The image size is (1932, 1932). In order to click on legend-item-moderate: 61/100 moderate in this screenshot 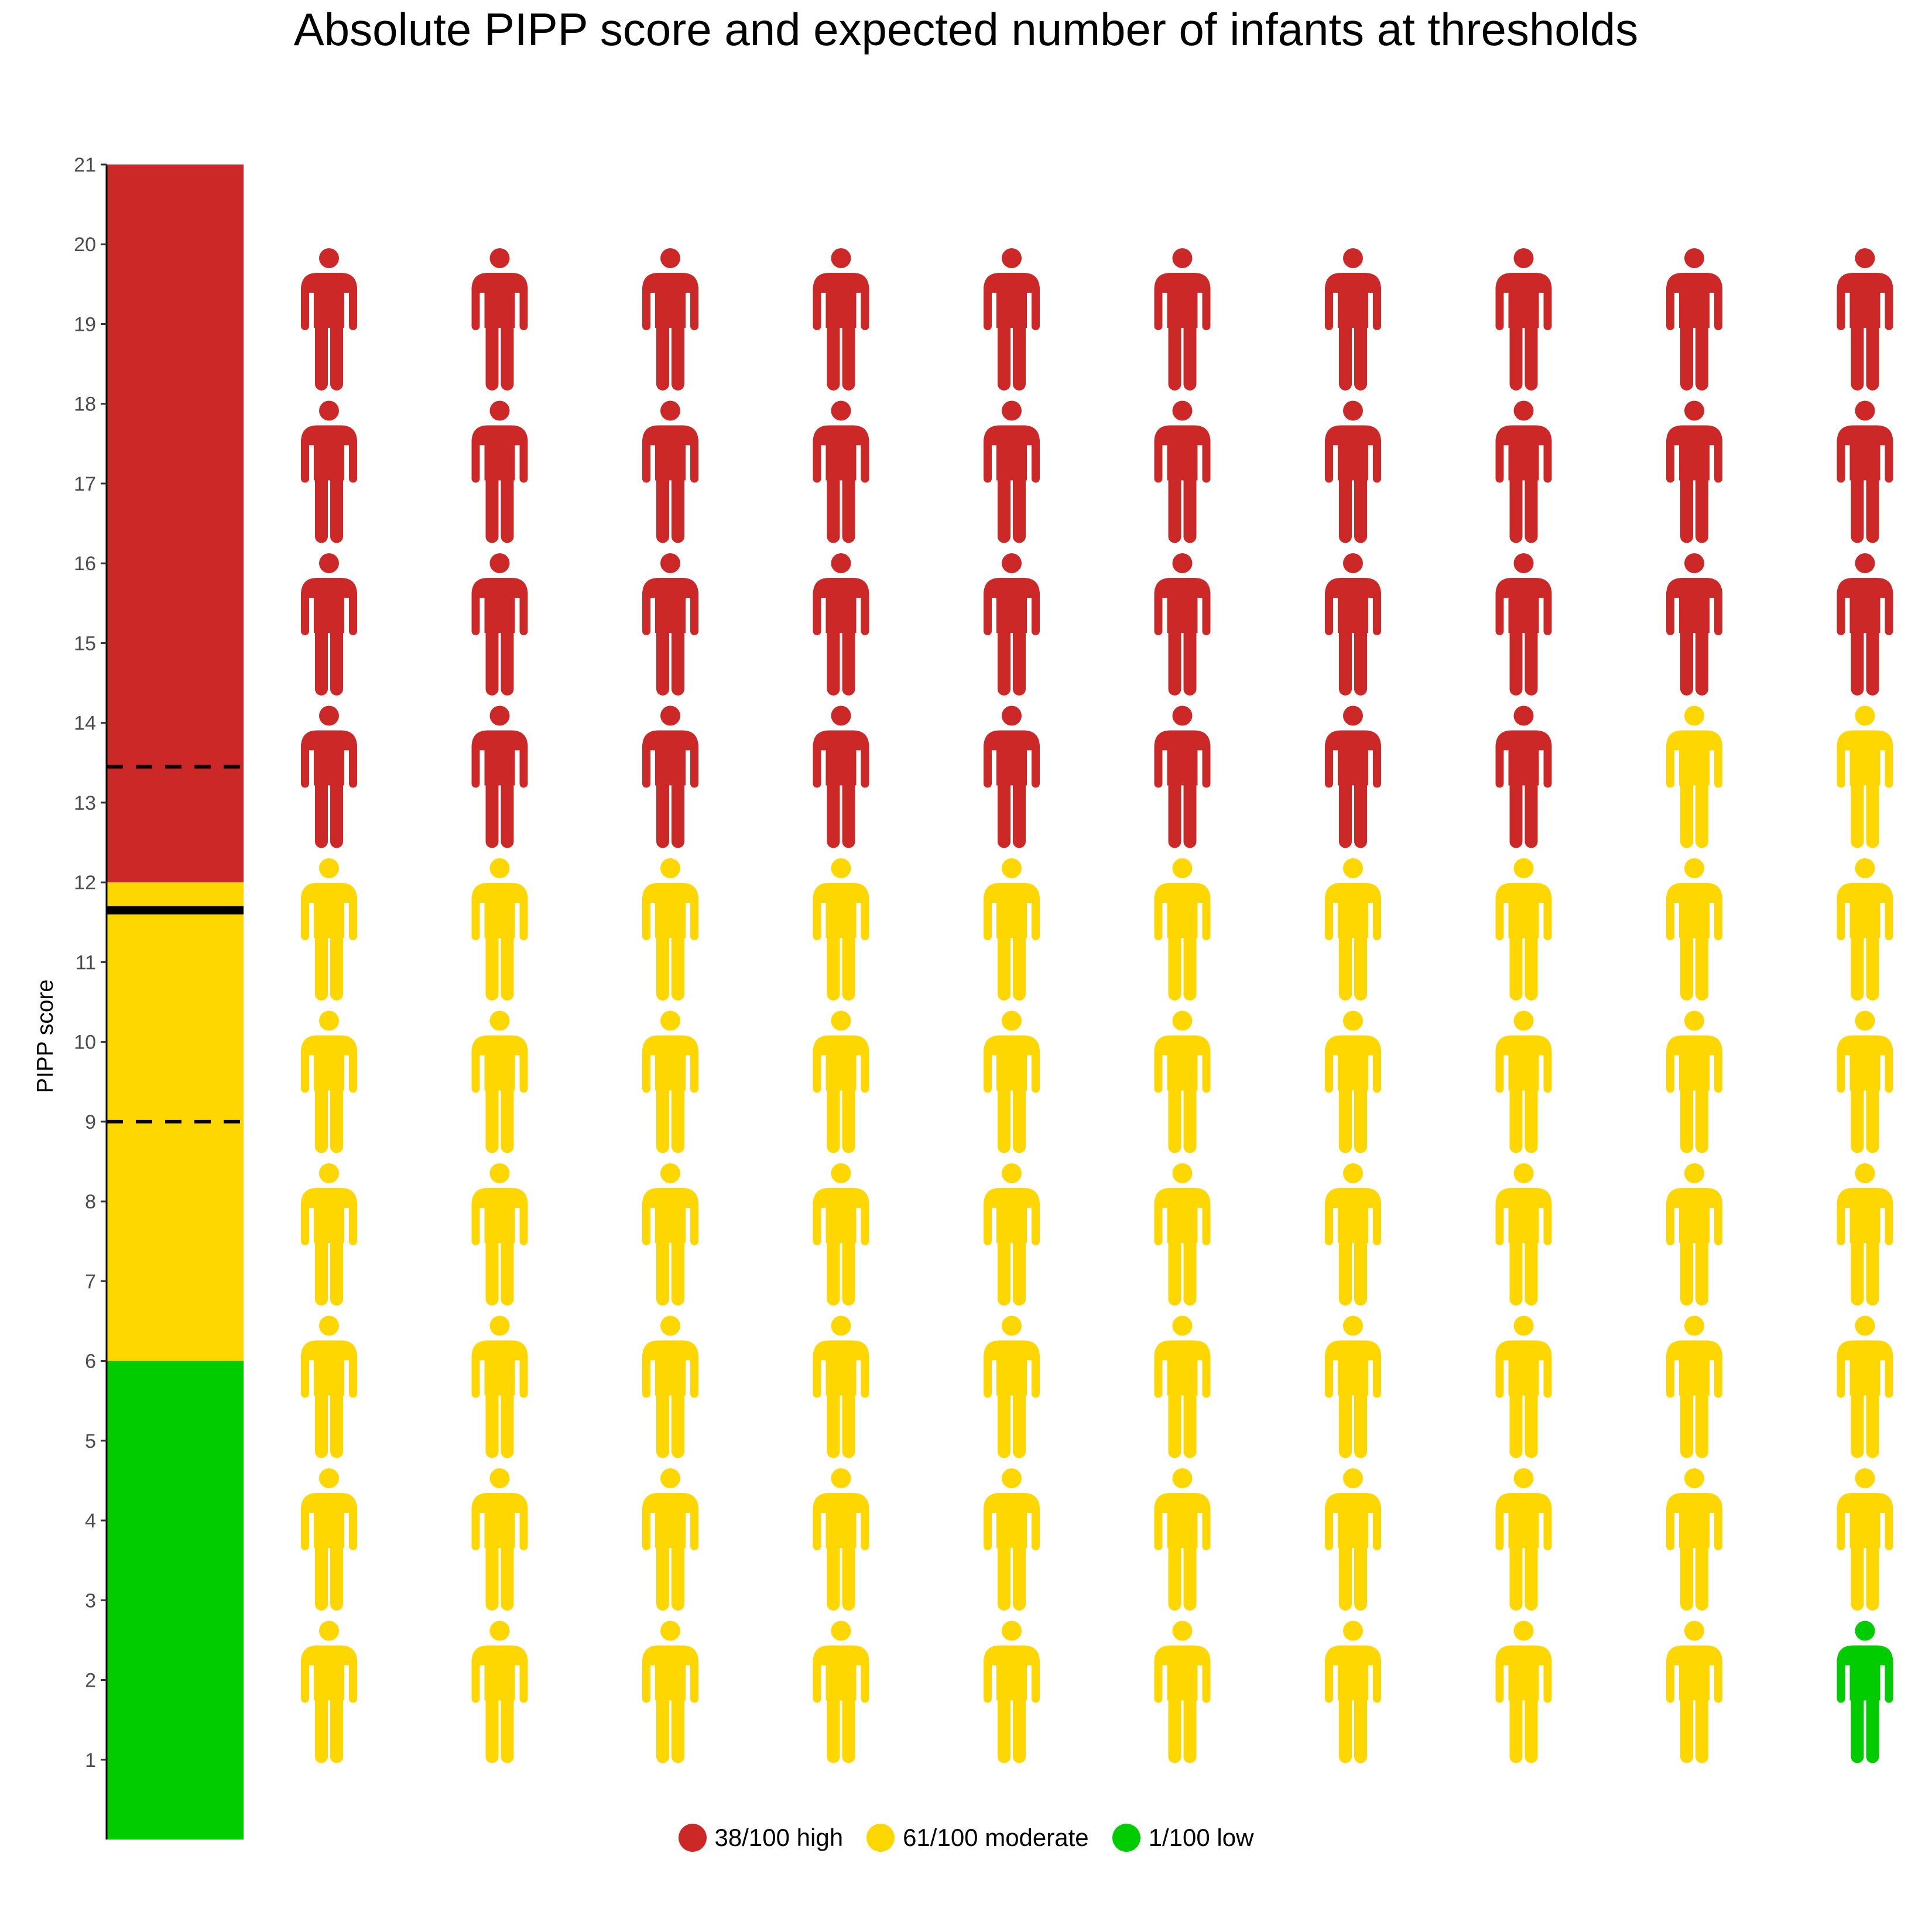, I will do `click(977, 1838)`.